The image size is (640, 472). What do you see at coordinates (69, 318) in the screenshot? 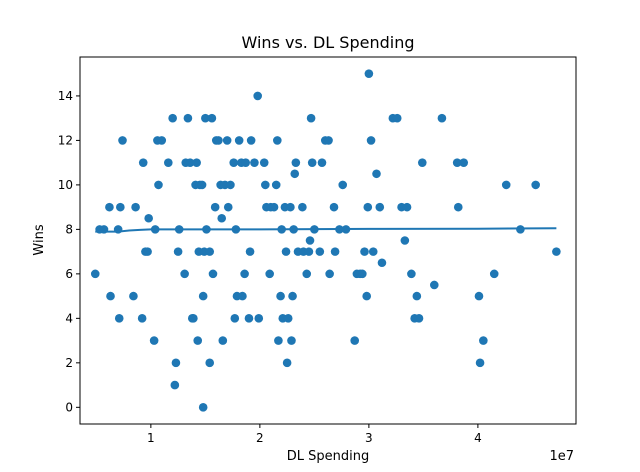
I see `y-tick-label: 4` at bounding box center [69, 318].